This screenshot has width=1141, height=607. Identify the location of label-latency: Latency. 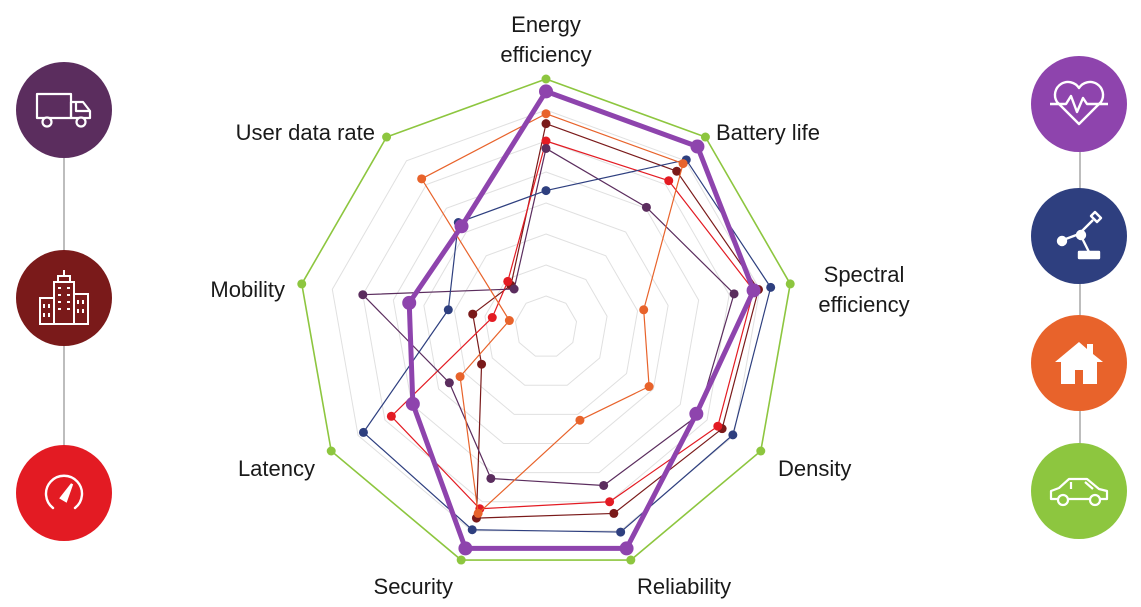
(276, 468).